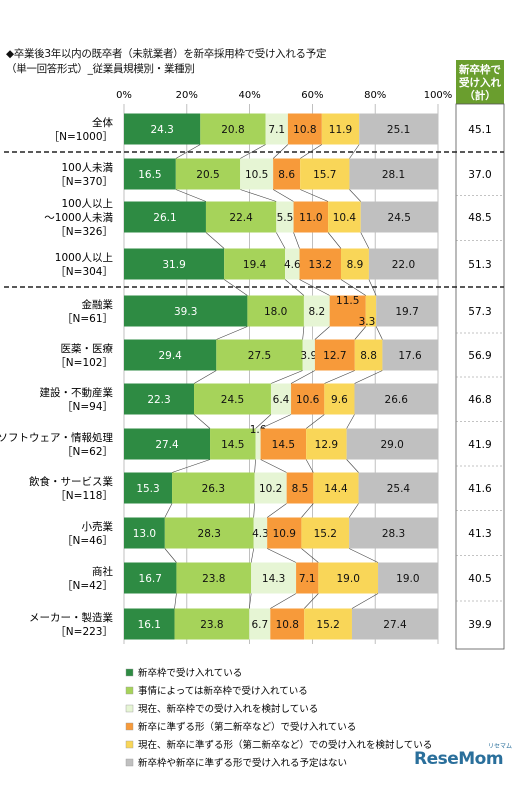 The width and height of the screenshot is (526, 787). What do you see at coordinates (129, 726) in the screenshot?
I see `legend-swatch` at bounding box center [129, 726].